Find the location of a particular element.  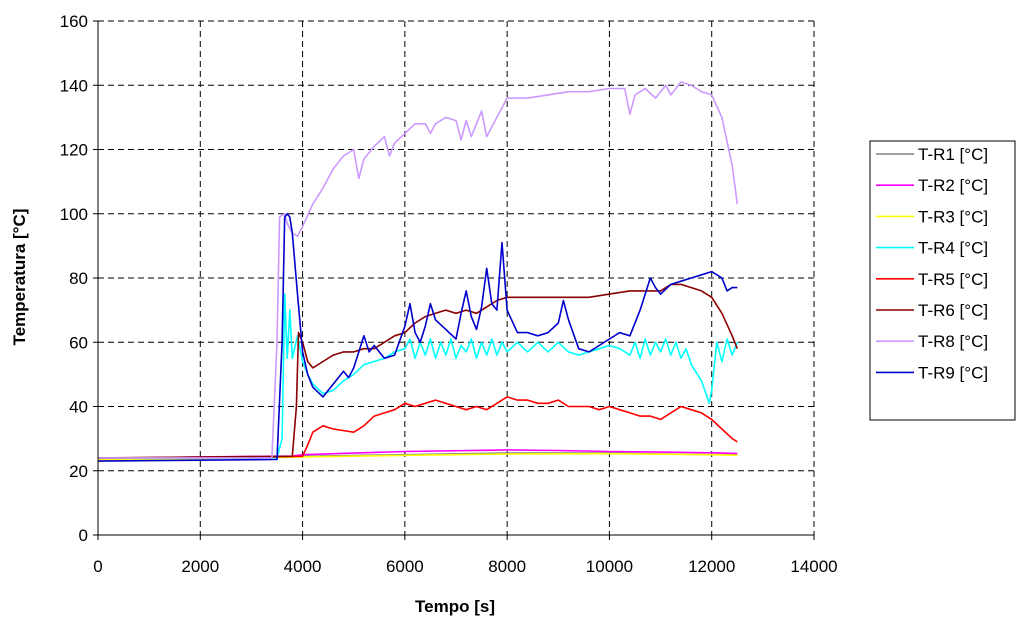

x-tick-label: 12000 is located at coordinates (711, 566).